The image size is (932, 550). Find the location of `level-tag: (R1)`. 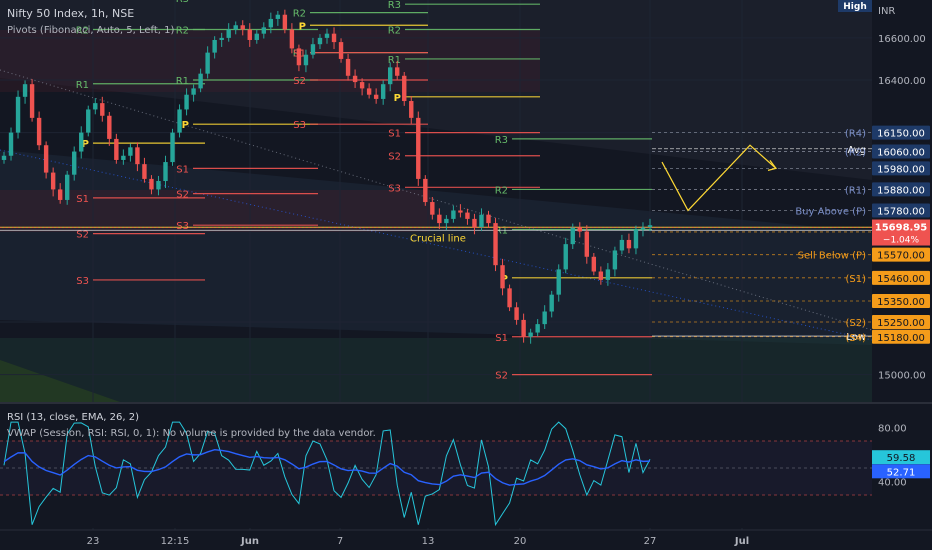

level-tag: (R1) is located at coordinates (855, 190).